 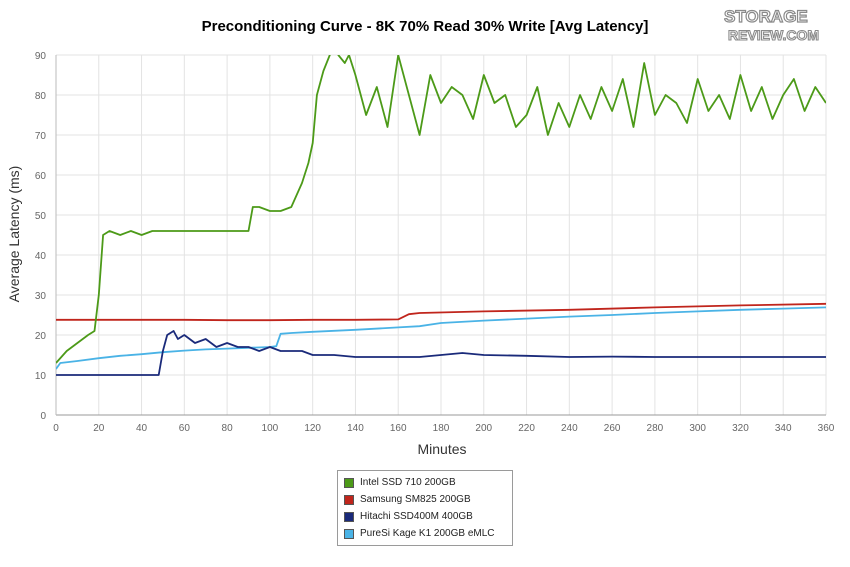 What do you see at coordinates (740, 428) in the screenshot?
I see `x-tick-label: 320` at bounding box center [740, 428].